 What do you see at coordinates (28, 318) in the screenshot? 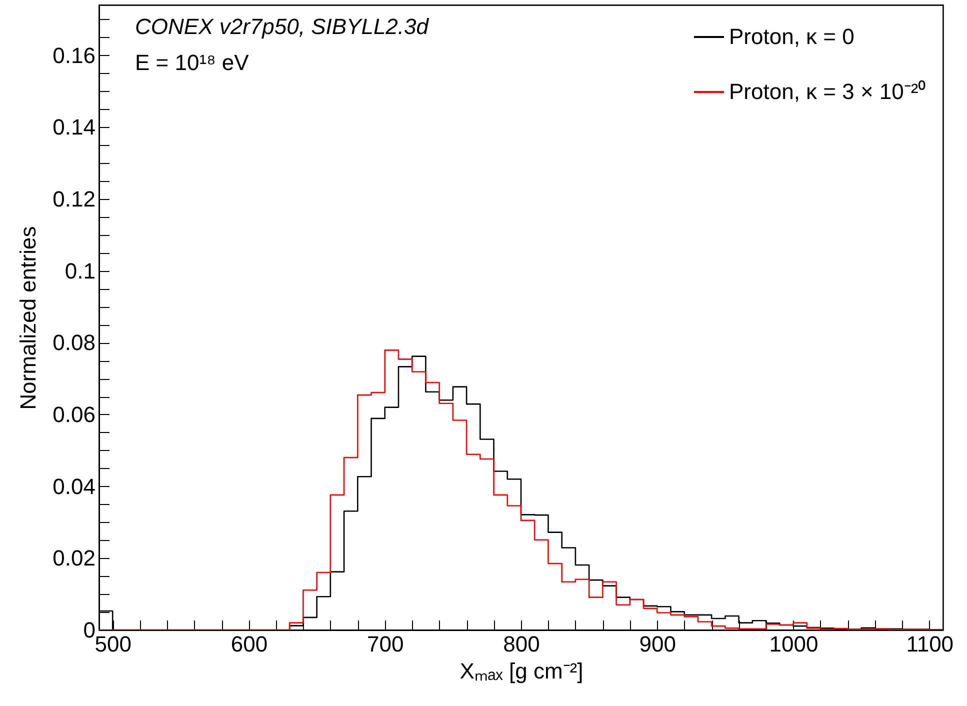
I see `y-axis-title: Normalized entries` at bounding box center [28, 318].